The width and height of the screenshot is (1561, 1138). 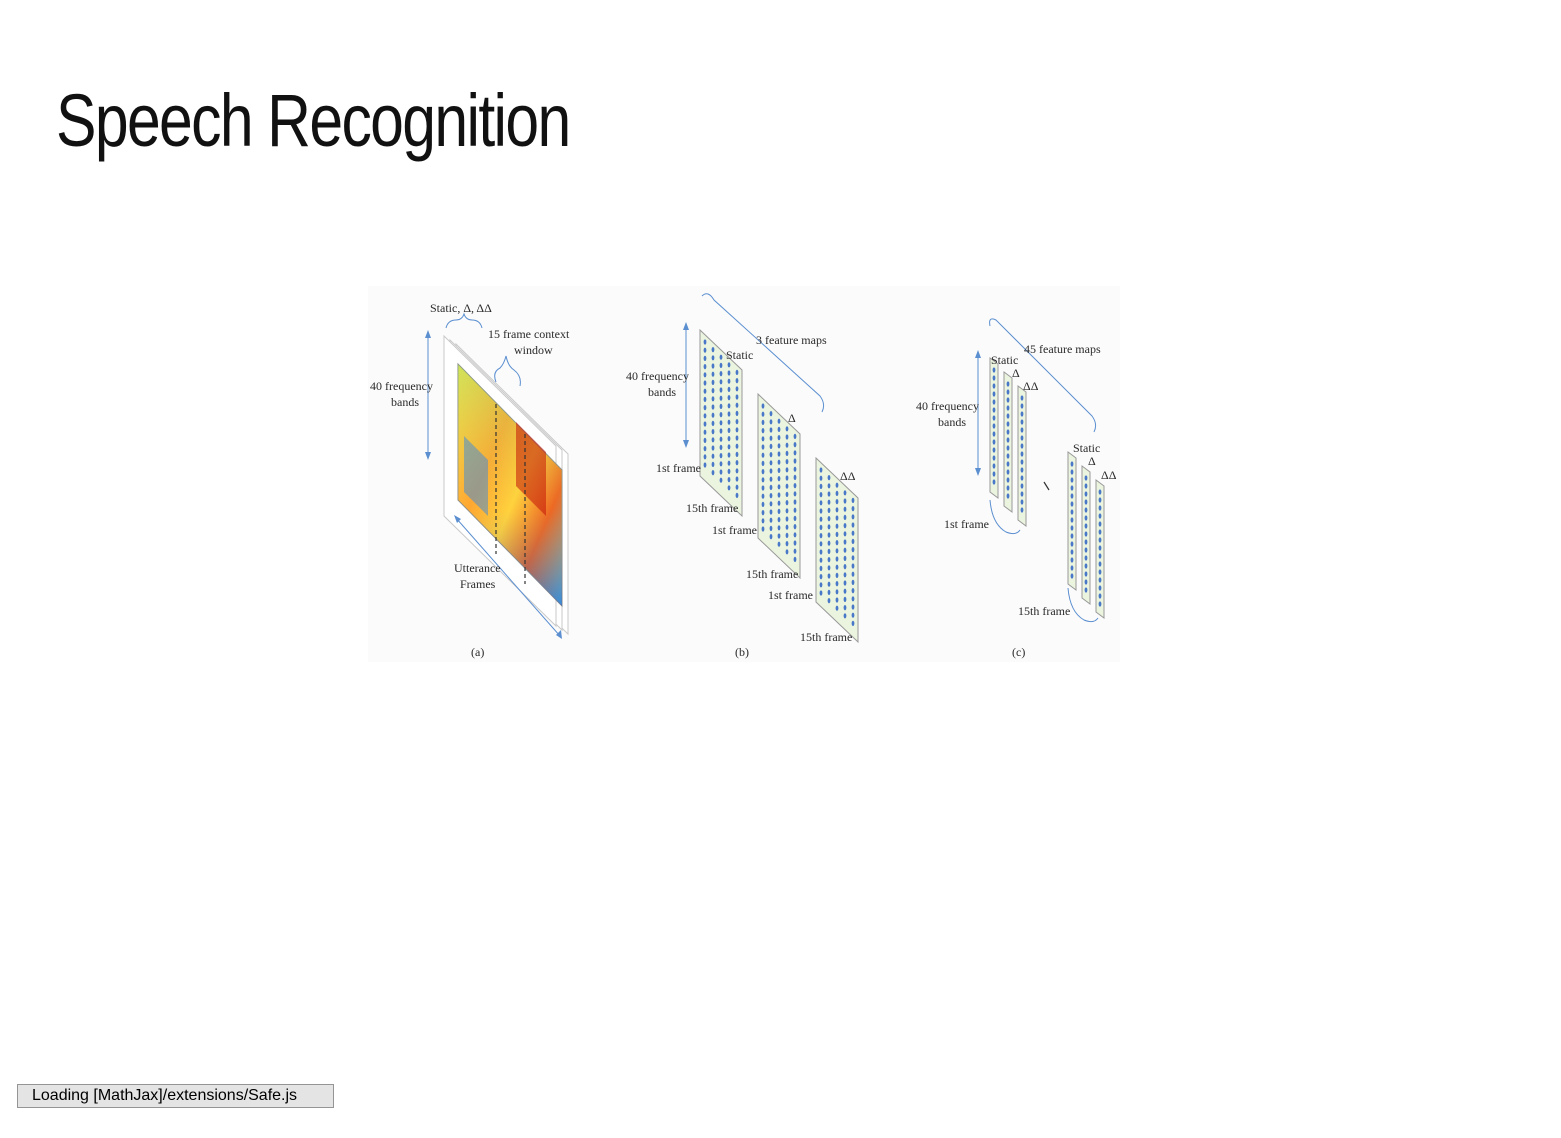 I want to click on label-static-c2: Static, so click(x=1086, y=448).